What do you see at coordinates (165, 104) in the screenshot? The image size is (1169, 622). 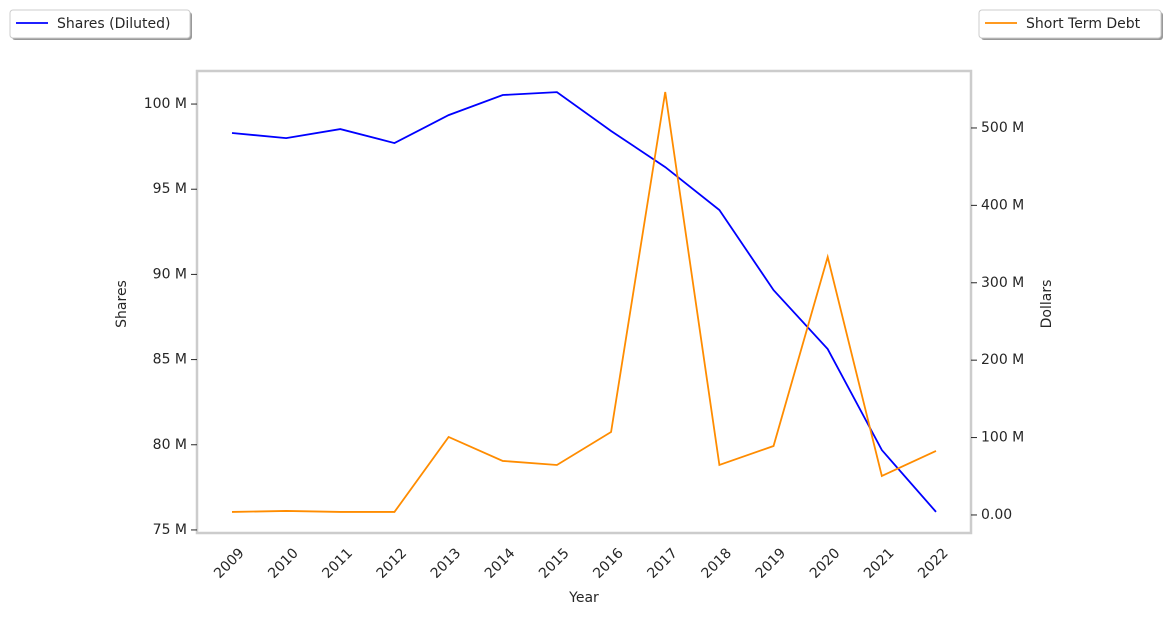 I see `y-tick-label: 100 M` at bounding box center [165, 104].